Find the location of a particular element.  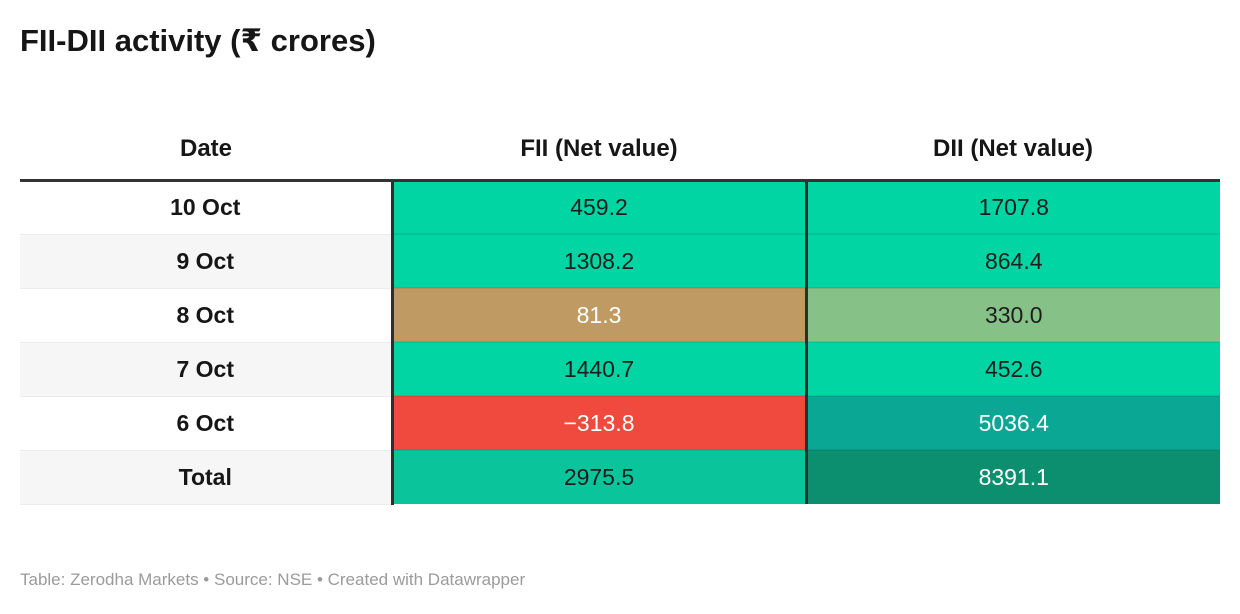

fii-value-cell: 2975.5 is located at coordinates (598, 476).